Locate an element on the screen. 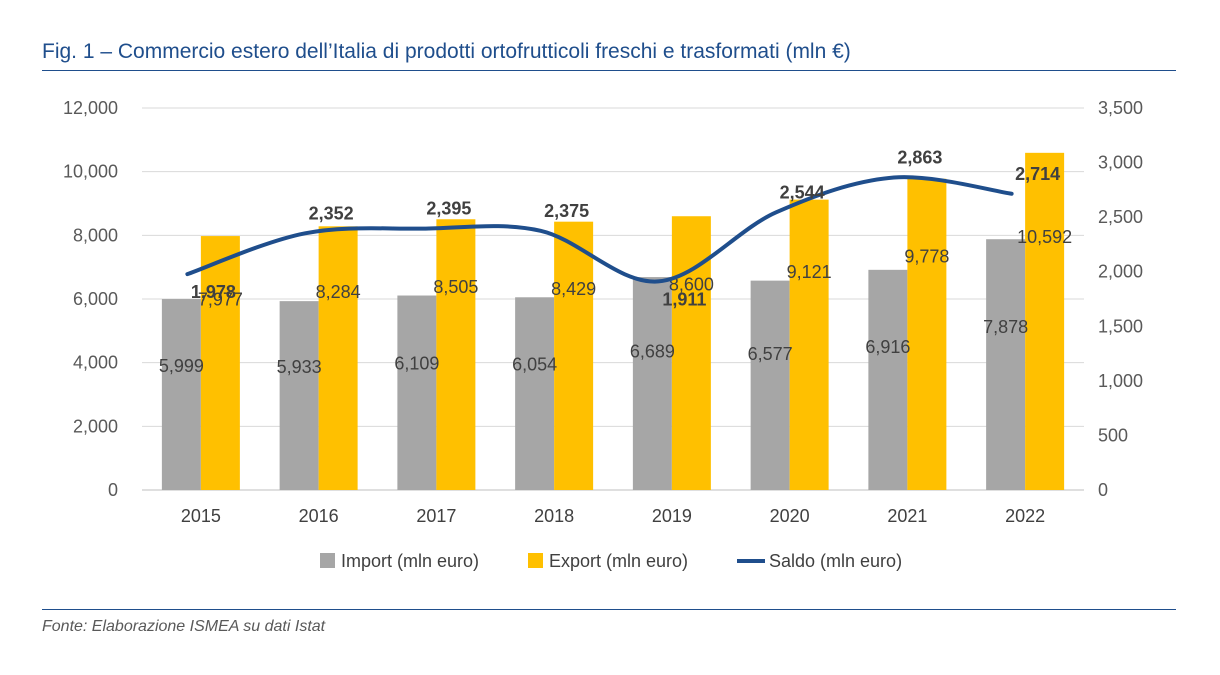 This screenshot has width=1220, height=675. x-axis-tick-label: 2019 is located at coordinates (672, 516).